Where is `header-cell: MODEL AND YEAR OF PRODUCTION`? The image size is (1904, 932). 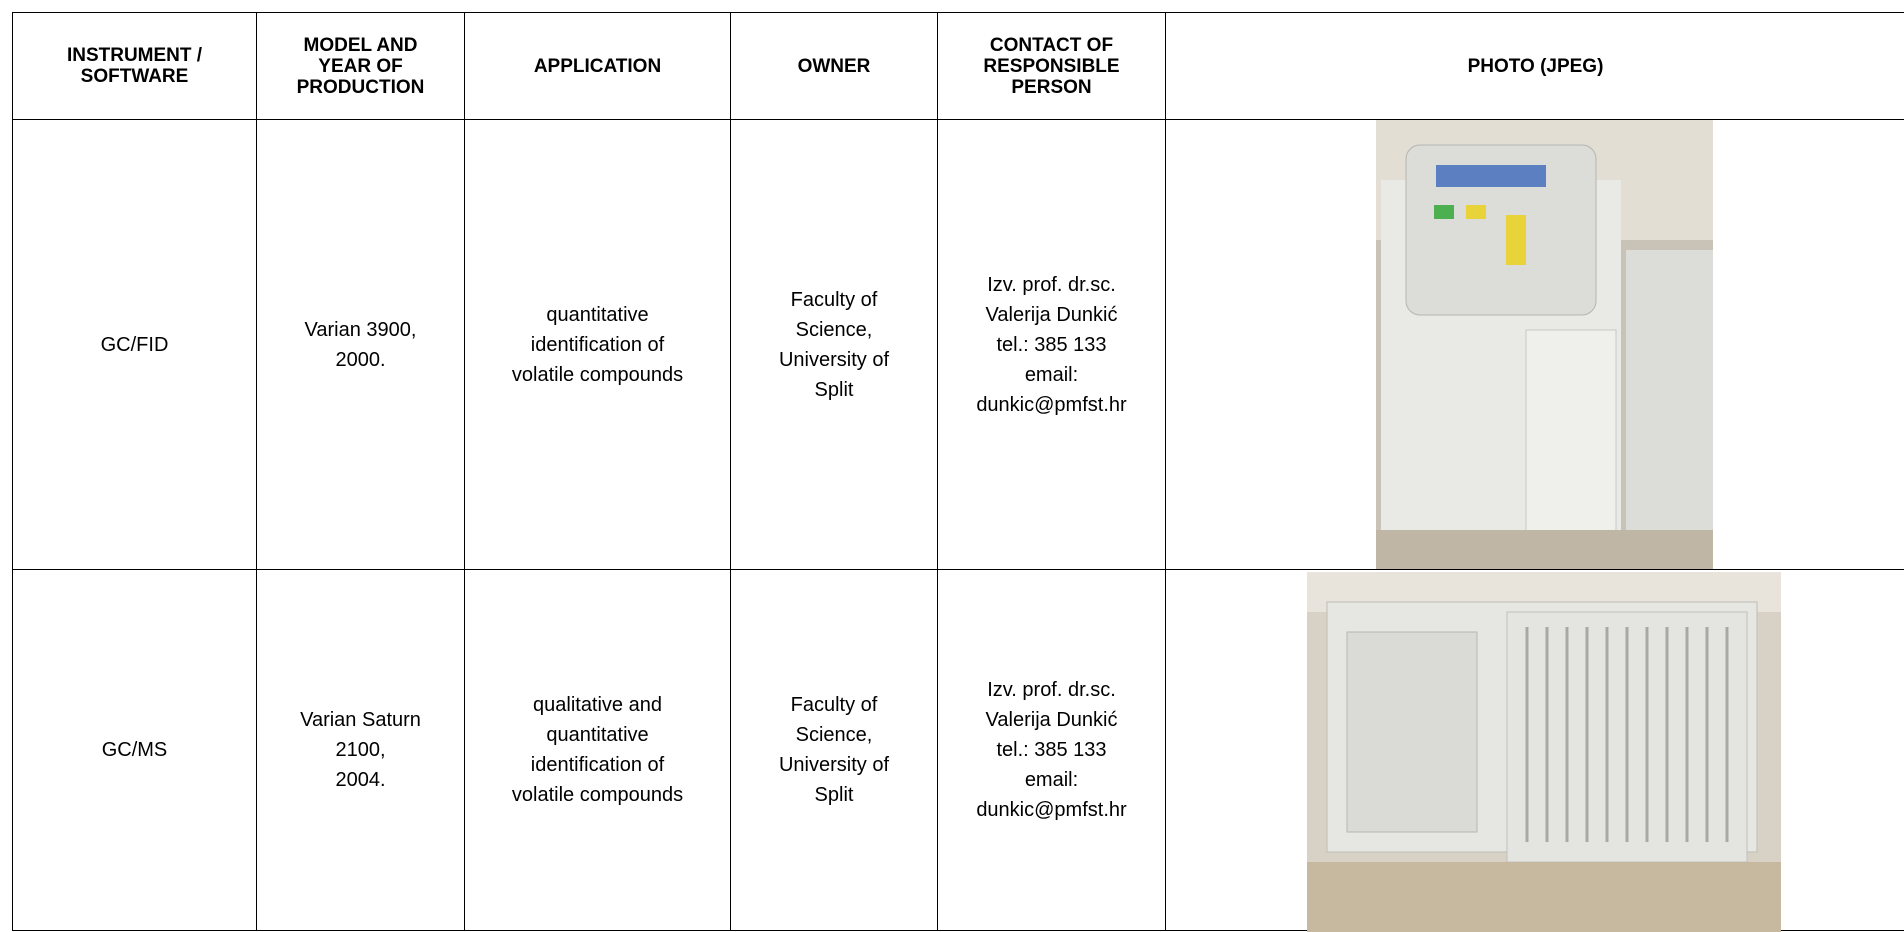
header-cell: MODEL AND YEAR OF PRODUCTION is located at coordinates (361, 66).